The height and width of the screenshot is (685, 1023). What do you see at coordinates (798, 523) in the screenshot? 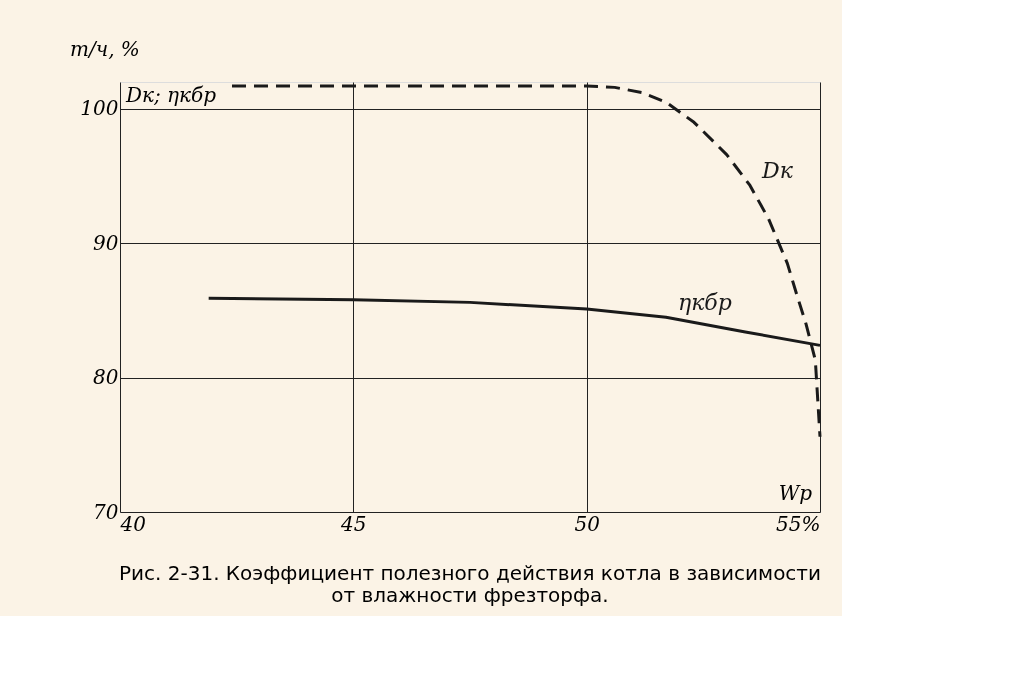
I see `x-tick-label: 55%` at bounding box center [798, 523].